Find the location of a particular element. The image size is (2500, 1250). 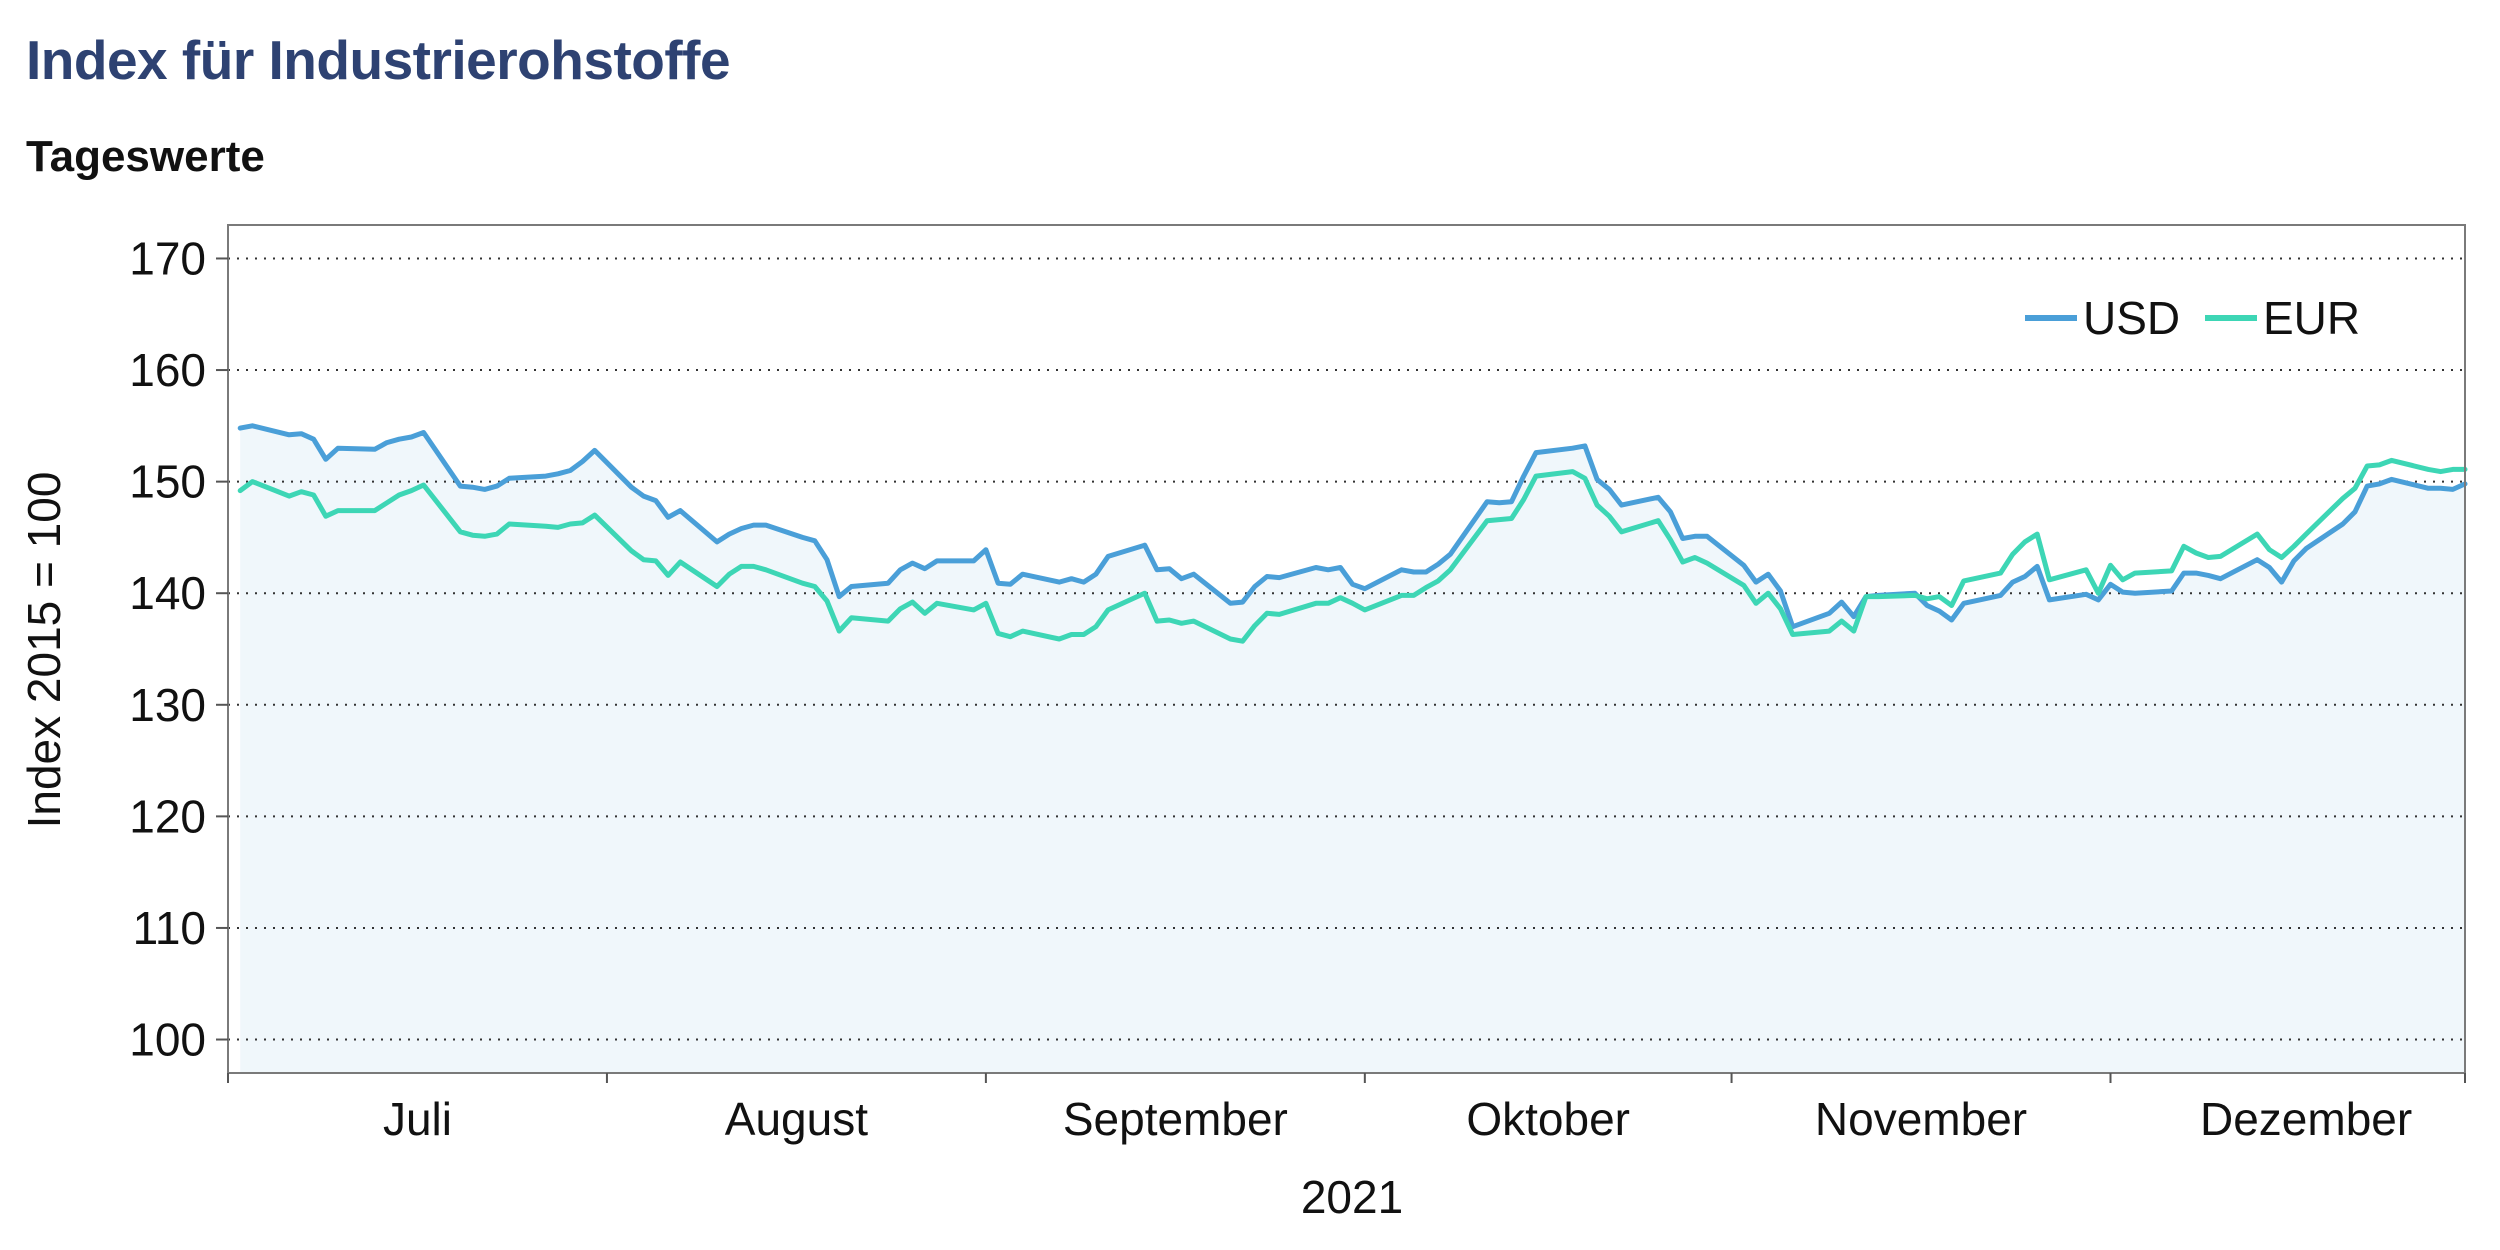

y-tick-label: 130 is located at coordinates (167, 705).